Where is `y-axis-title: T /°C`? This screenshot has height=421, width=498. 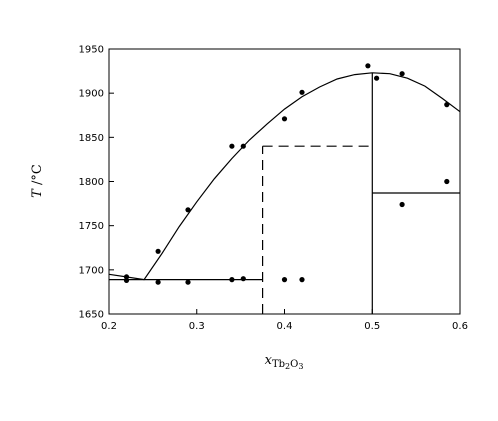
y-axis-title: T /°C is located at coordinates (37, 181).